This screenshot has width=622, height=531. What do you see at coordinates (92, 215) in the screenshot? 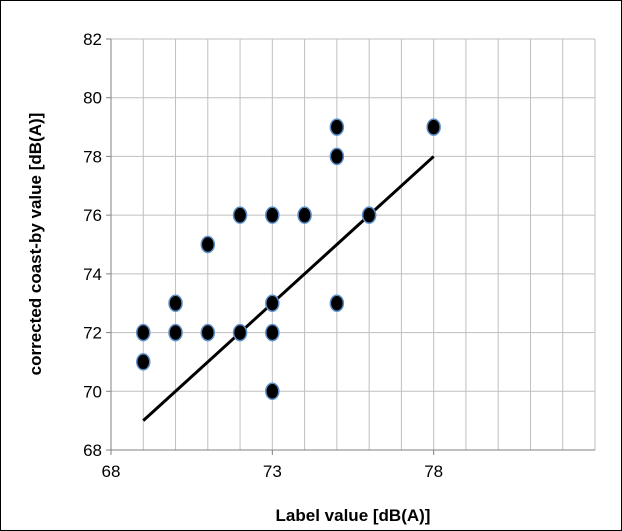
I see `y-tick-label: 76` at bounding box center [92, 215].